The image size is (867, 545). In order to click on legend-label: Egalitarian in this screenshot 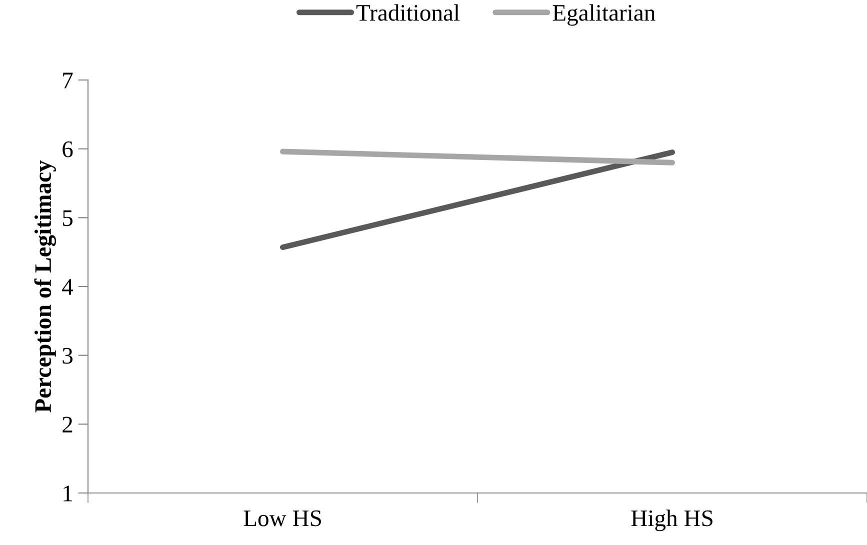, I will do `click(604, 15)`.